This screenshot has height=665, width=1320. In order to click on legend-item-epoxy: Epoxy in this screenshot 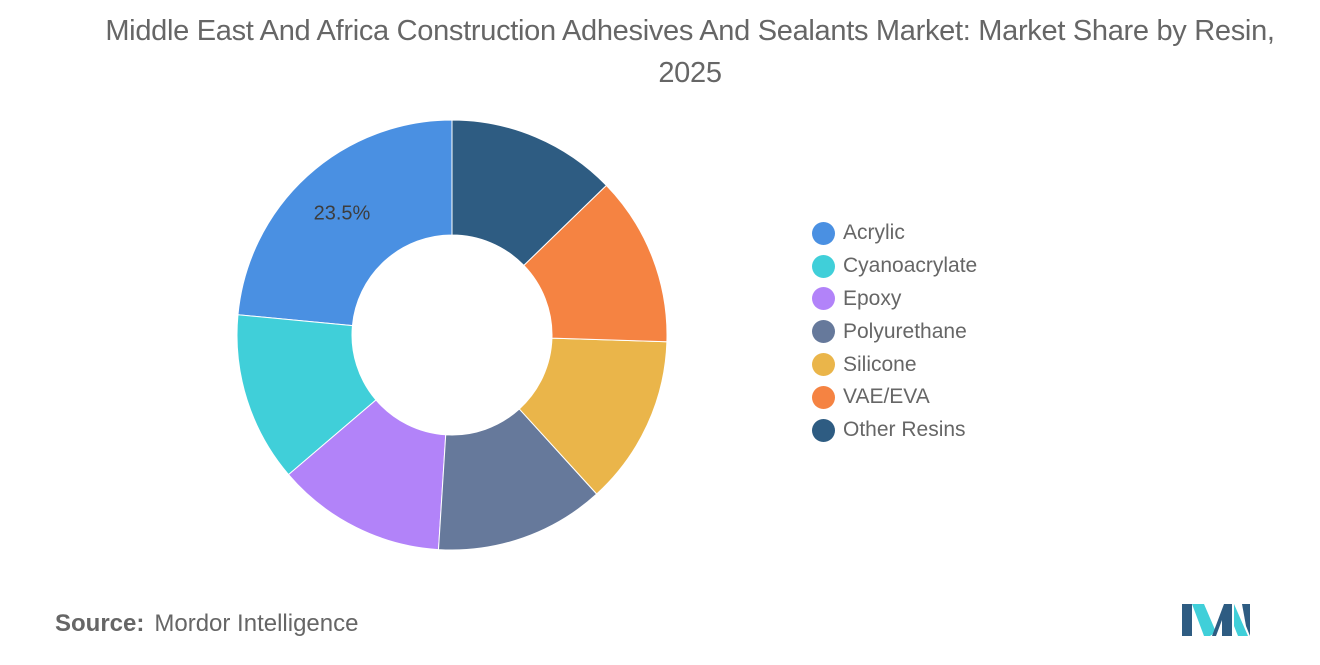, I will do `click(894, 299)`.